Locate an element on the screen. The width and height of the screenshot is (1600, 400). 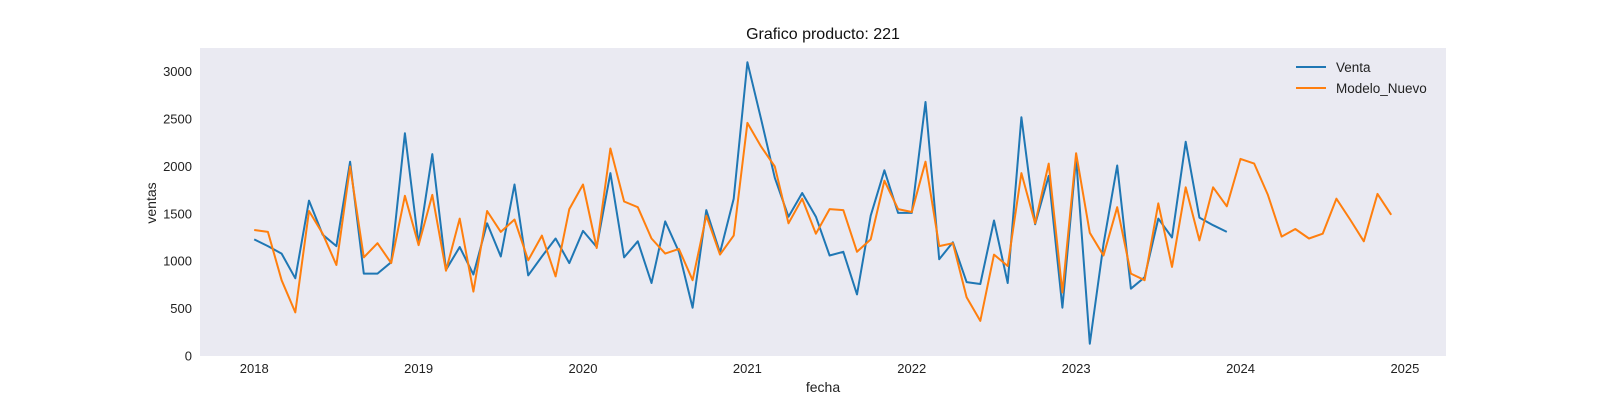
x-tick-label: 2022 is located at coordinates (911, 368).